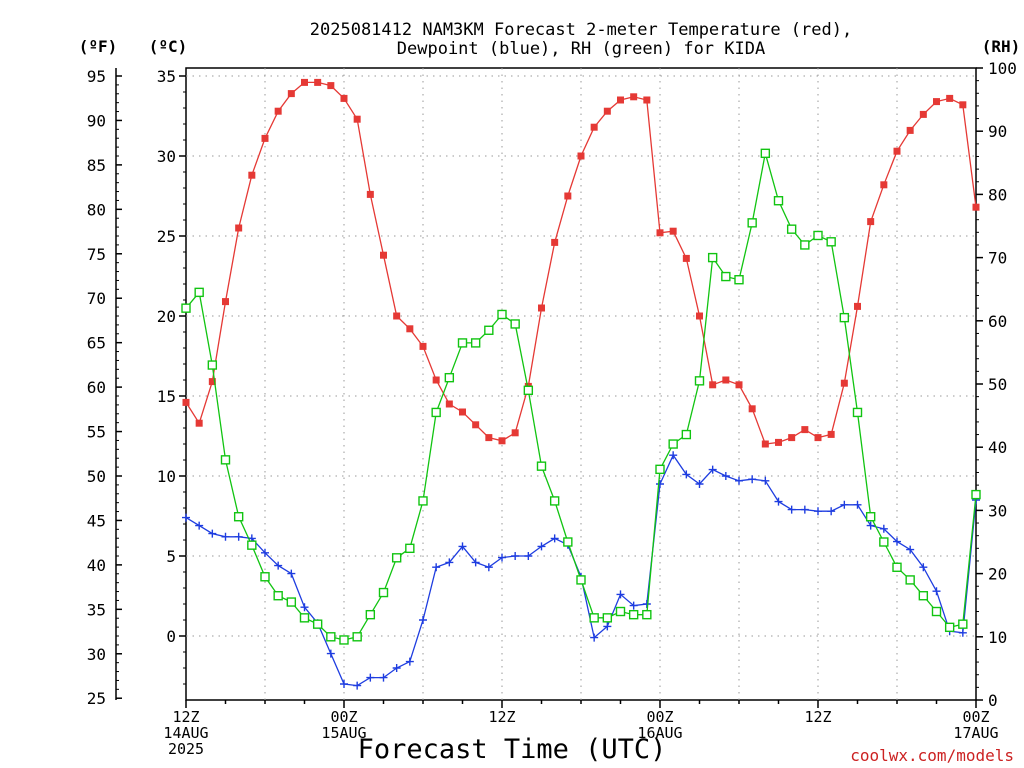 This screenshot has width=1024, height=768. Describe the element at coordinates (104, 387) in the screenshot. I see `fahrenheit-axis: 25 30 35 40 45 50 55 60 65 70 75 80 85 90 95` at that location.